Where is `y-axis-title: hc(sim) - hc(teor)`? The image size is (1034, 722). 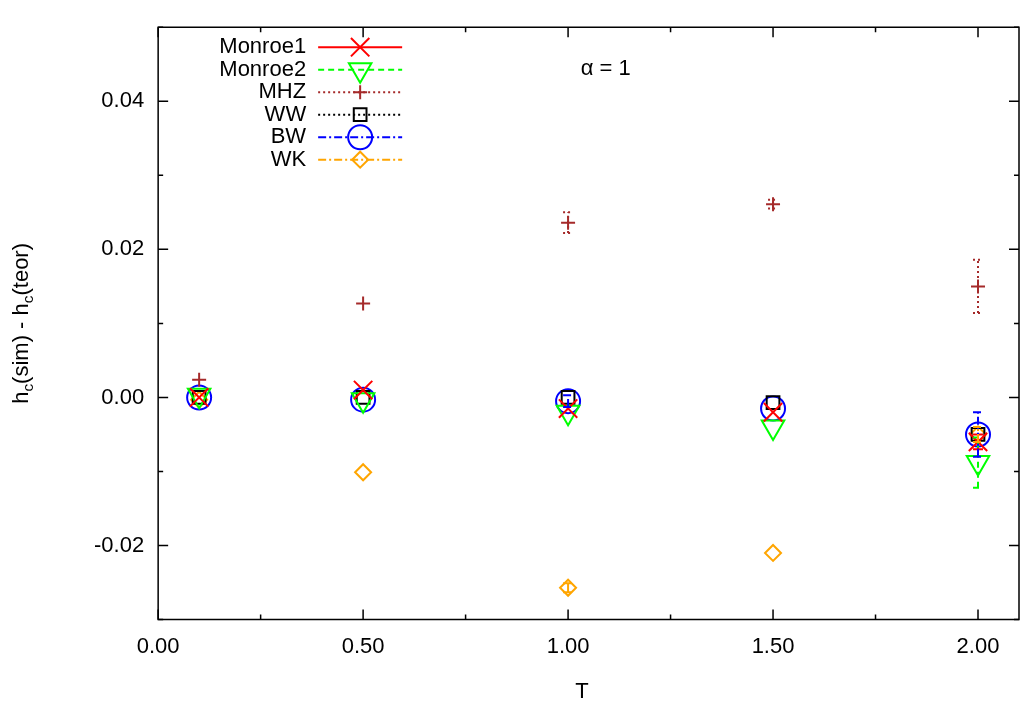 y-axis-title: hc(sim) - hc(teor) is located at coordinates (22, 323).